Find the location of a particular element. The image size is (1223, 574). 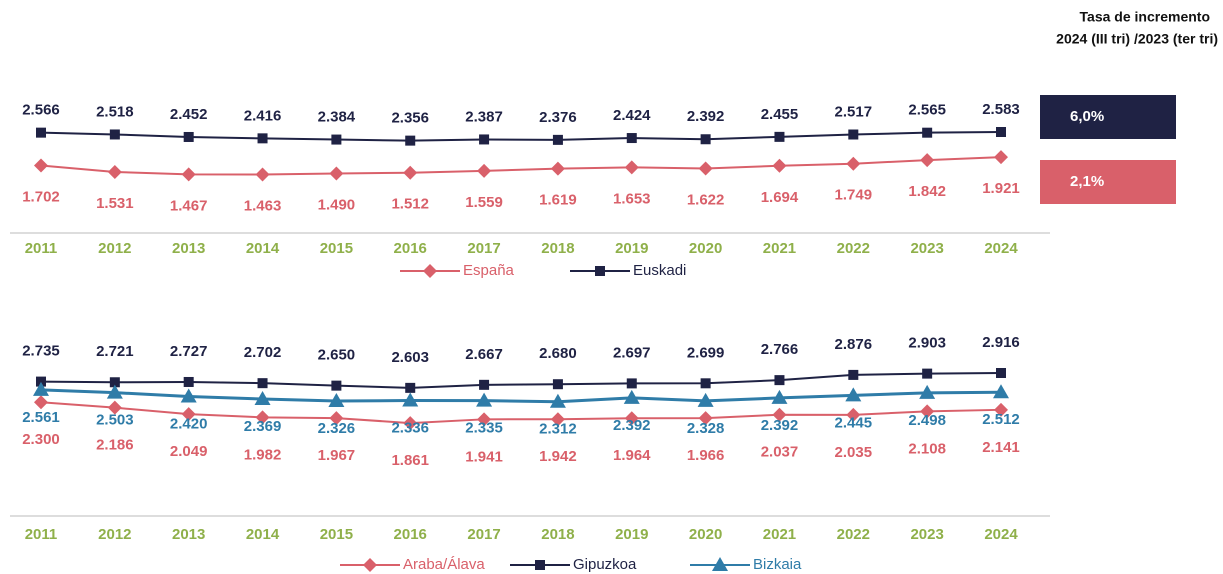

data-label: 1.653 is located at coordinates (632, 198).